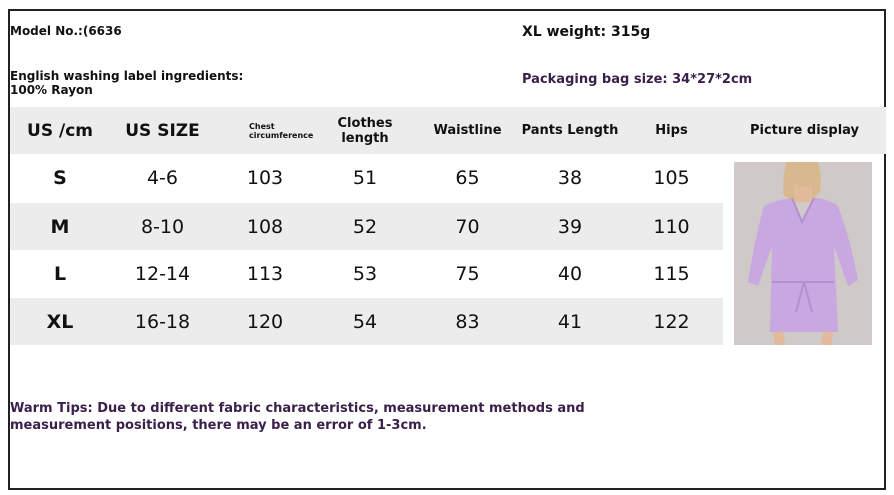  Describe the element at coordinates (162, 226) in the screenshot. I see `cell-us-size: 8-10` at that location.